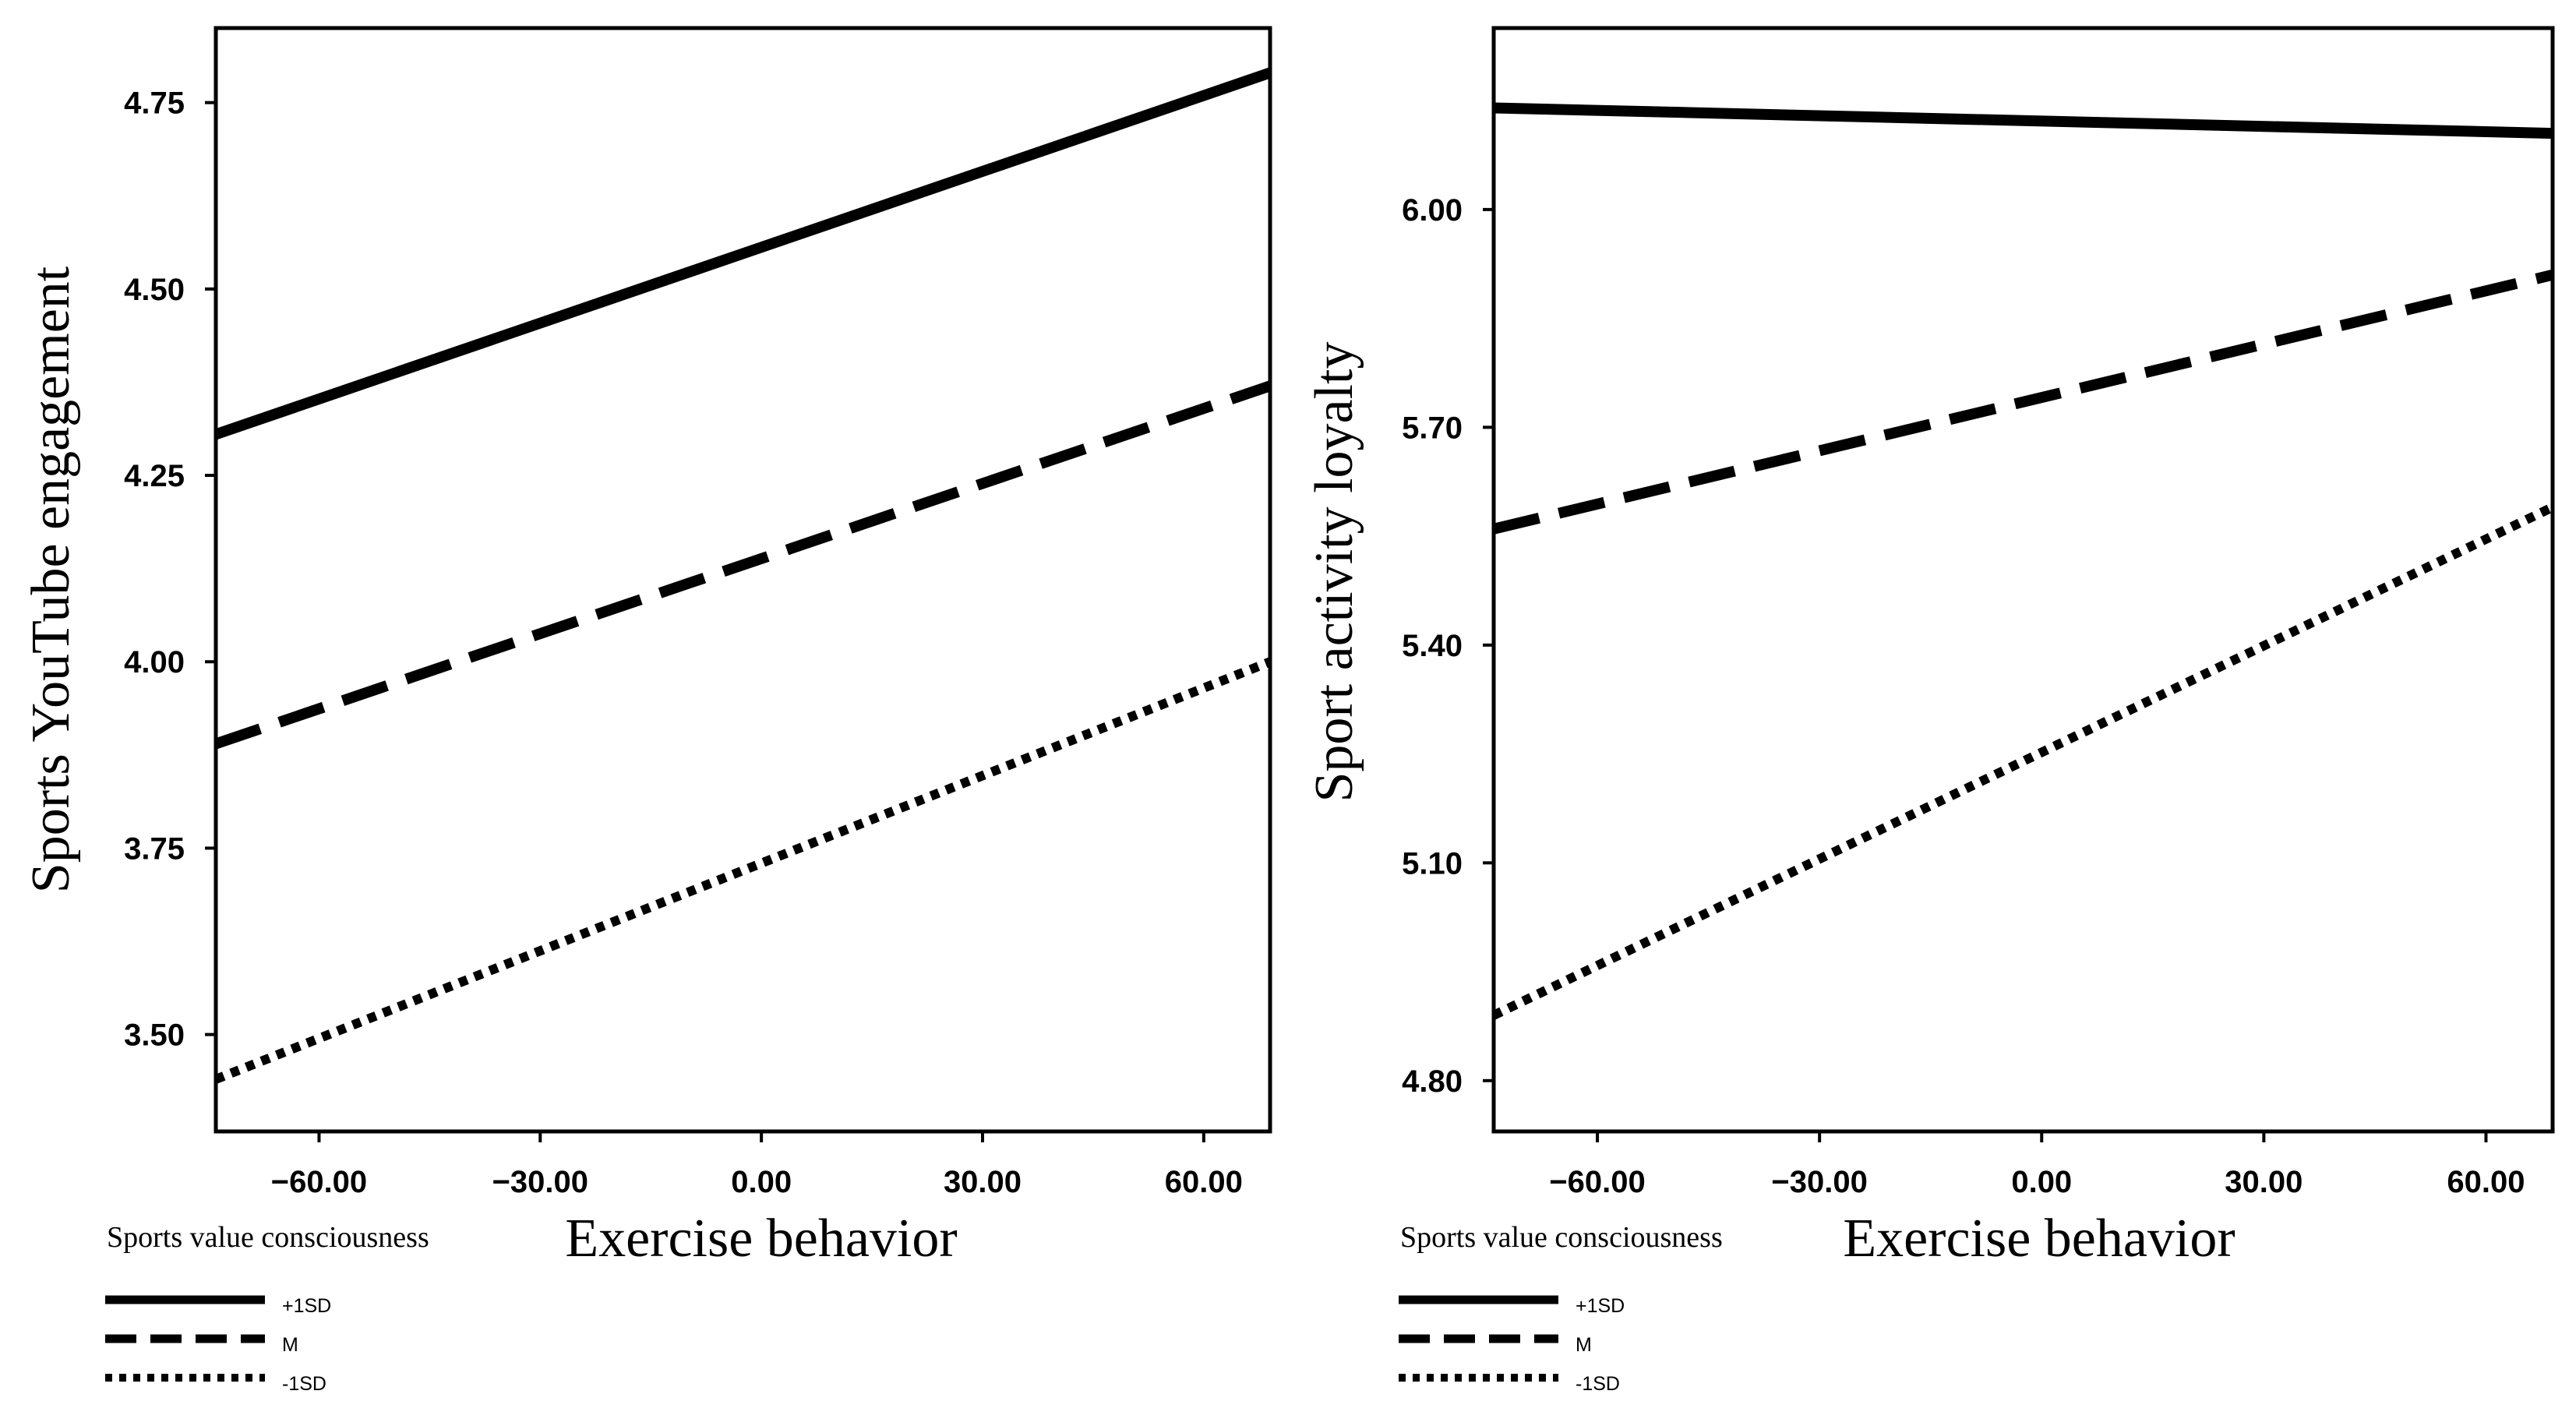 This screenshot has width=2576, height=1426. I want to click on y-tick-label: 5.70, so click(1432, 428).